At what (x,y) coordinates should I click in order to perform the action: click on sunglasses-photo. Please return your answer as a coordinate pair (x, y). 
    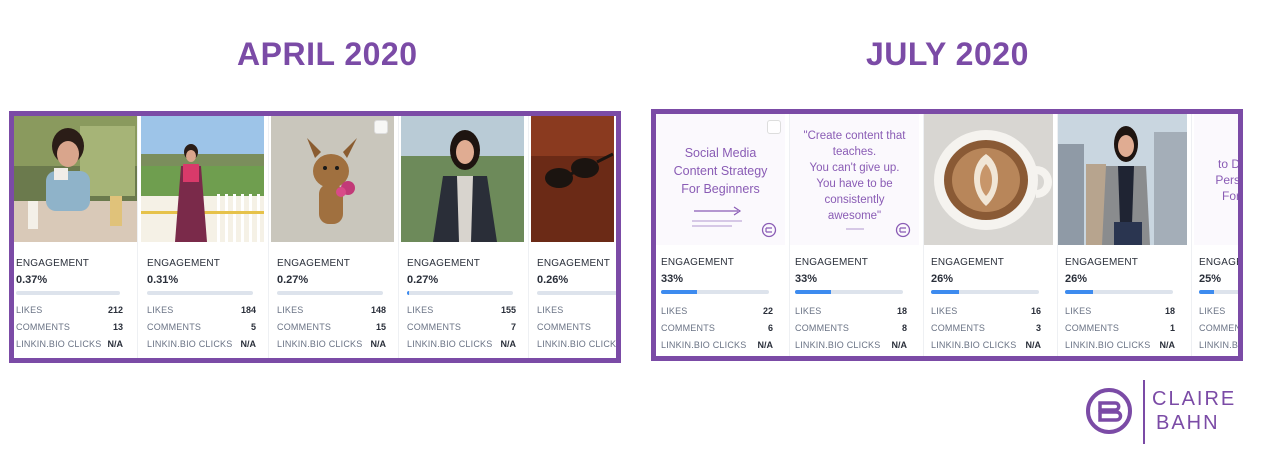
    Looking at the image, I should click on (572, 179).